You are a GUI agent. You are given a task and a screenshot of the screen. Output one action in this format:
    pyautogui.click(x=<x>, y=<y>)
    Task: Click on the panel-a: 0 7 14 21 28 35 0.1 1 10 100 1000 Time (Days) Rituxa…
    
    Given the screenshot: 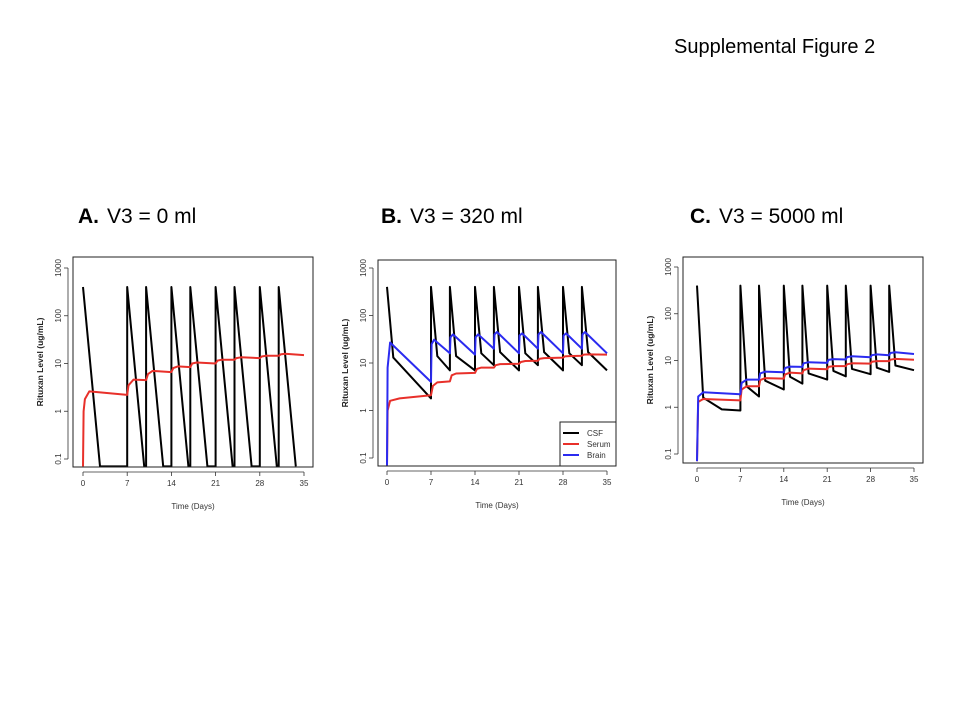 What is the action you would take?
    pyautogui.click(x=174, y=383)
    